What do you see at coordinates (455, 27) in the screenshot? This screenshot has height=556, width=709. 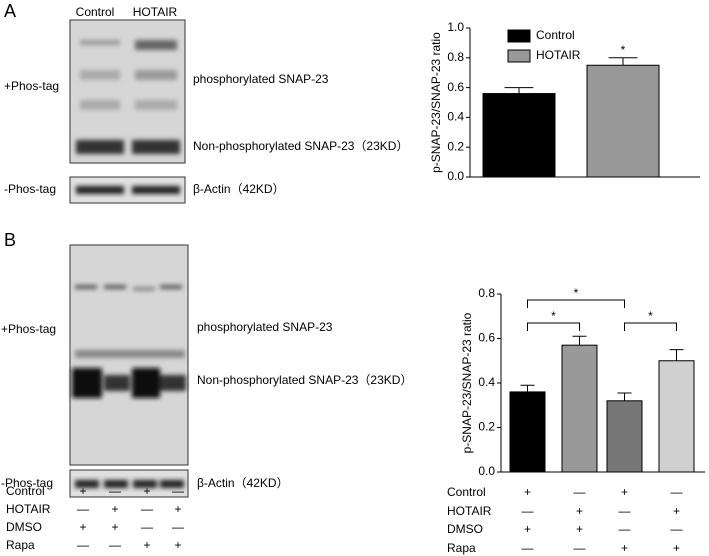 I see `y-tick-label: 1.0` at bounding box center [455, 27].